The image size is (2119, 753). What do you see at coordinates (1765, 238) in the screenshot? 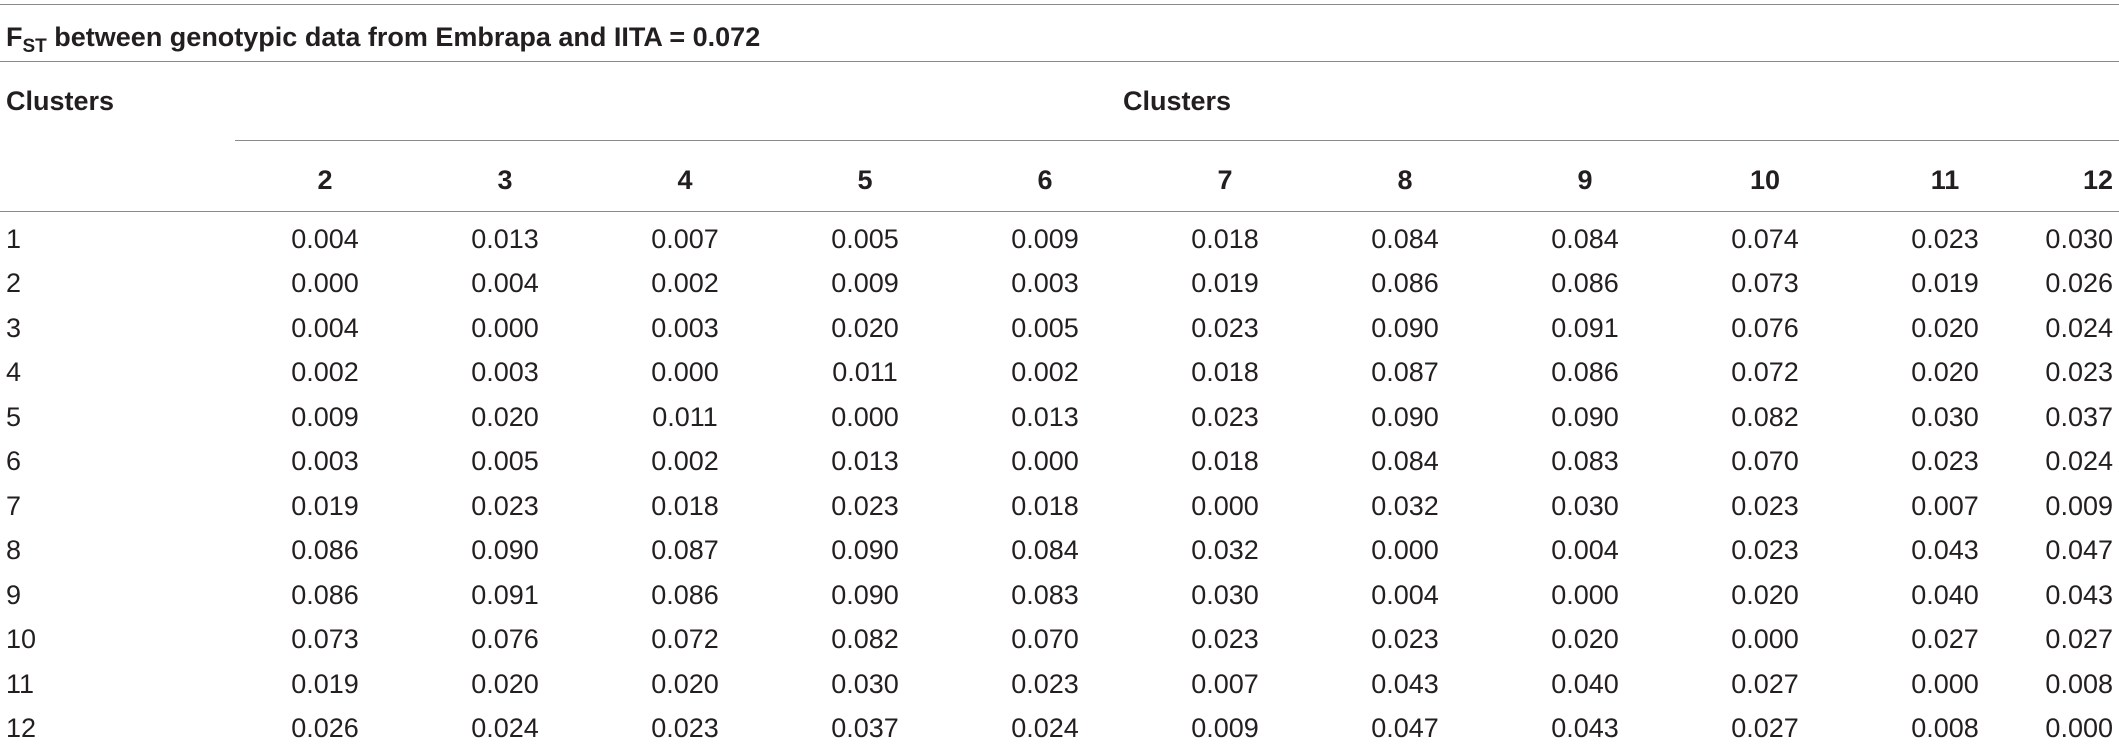
I see `table-cell: 0.074` at bounding box center [1765, 238].